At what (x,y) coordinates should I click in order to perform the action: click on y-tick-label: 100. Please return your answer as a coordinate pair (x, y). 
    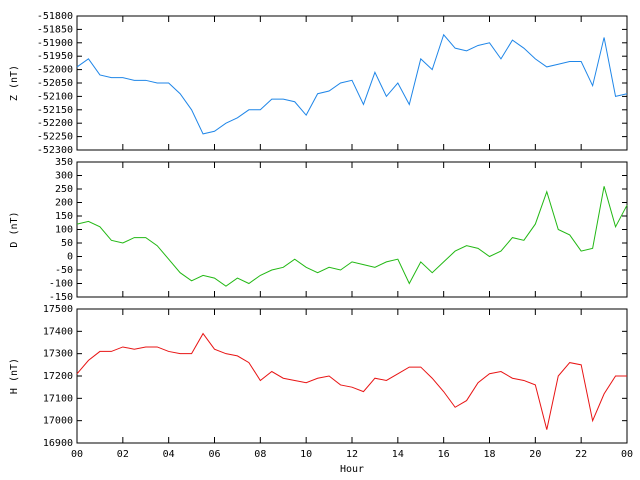
    Looking at the image, I should click on (64, 230).